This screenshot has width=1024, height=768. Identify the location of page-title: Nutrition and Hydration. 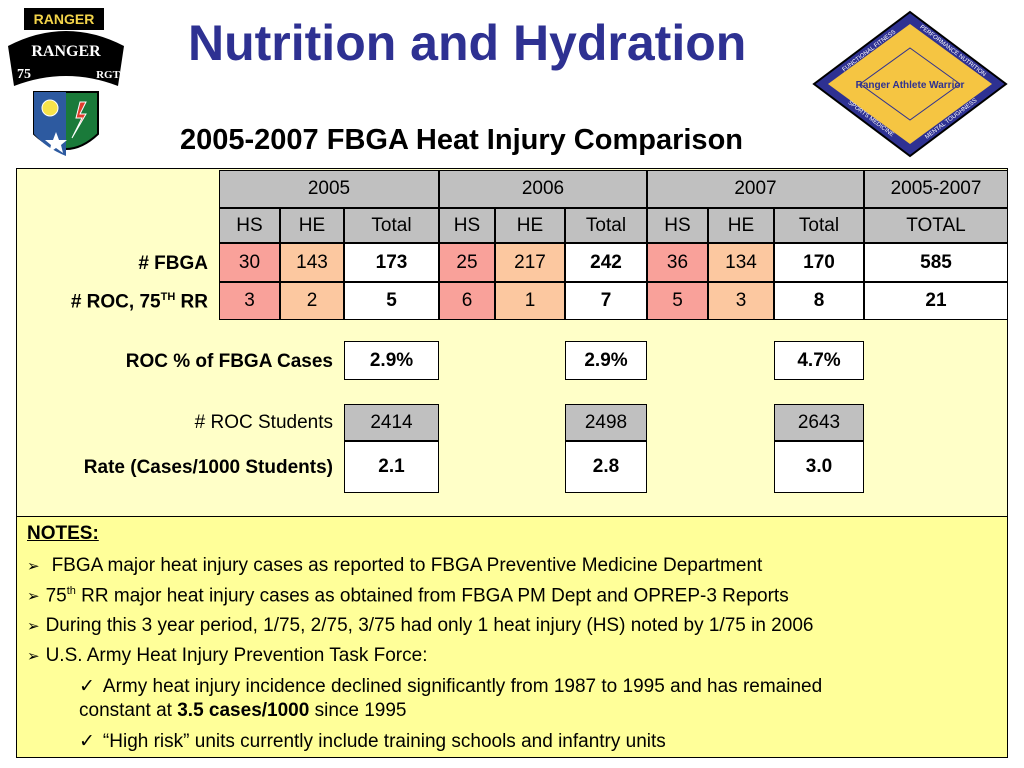
(467, 43).